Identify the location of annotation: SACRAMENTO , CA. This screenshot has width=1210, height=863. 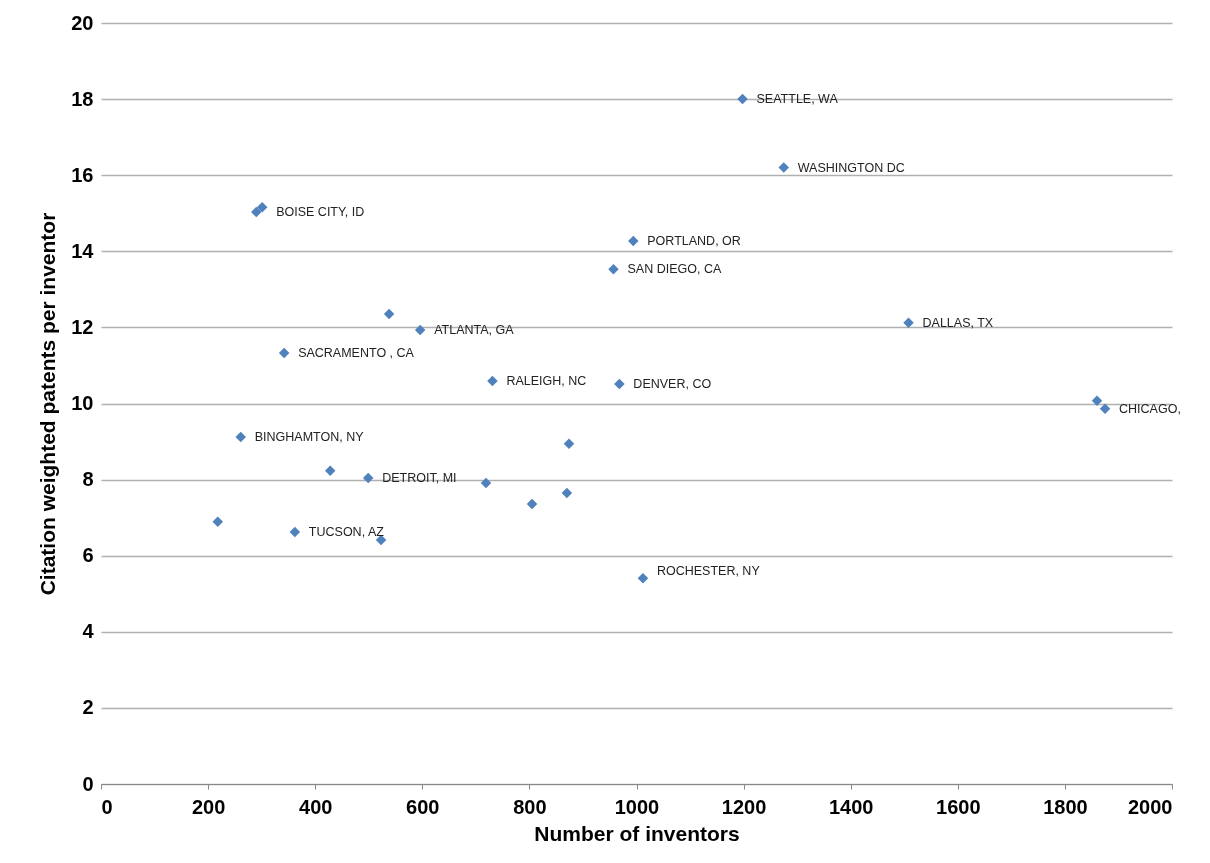
(356, 352).